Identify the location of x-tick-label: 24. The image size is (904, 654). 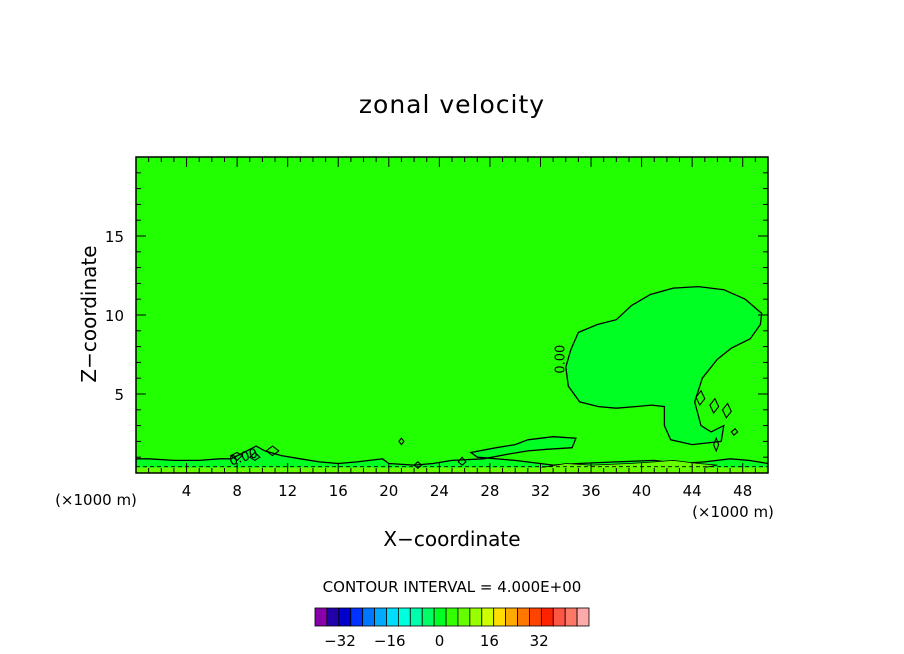
(439, 491).